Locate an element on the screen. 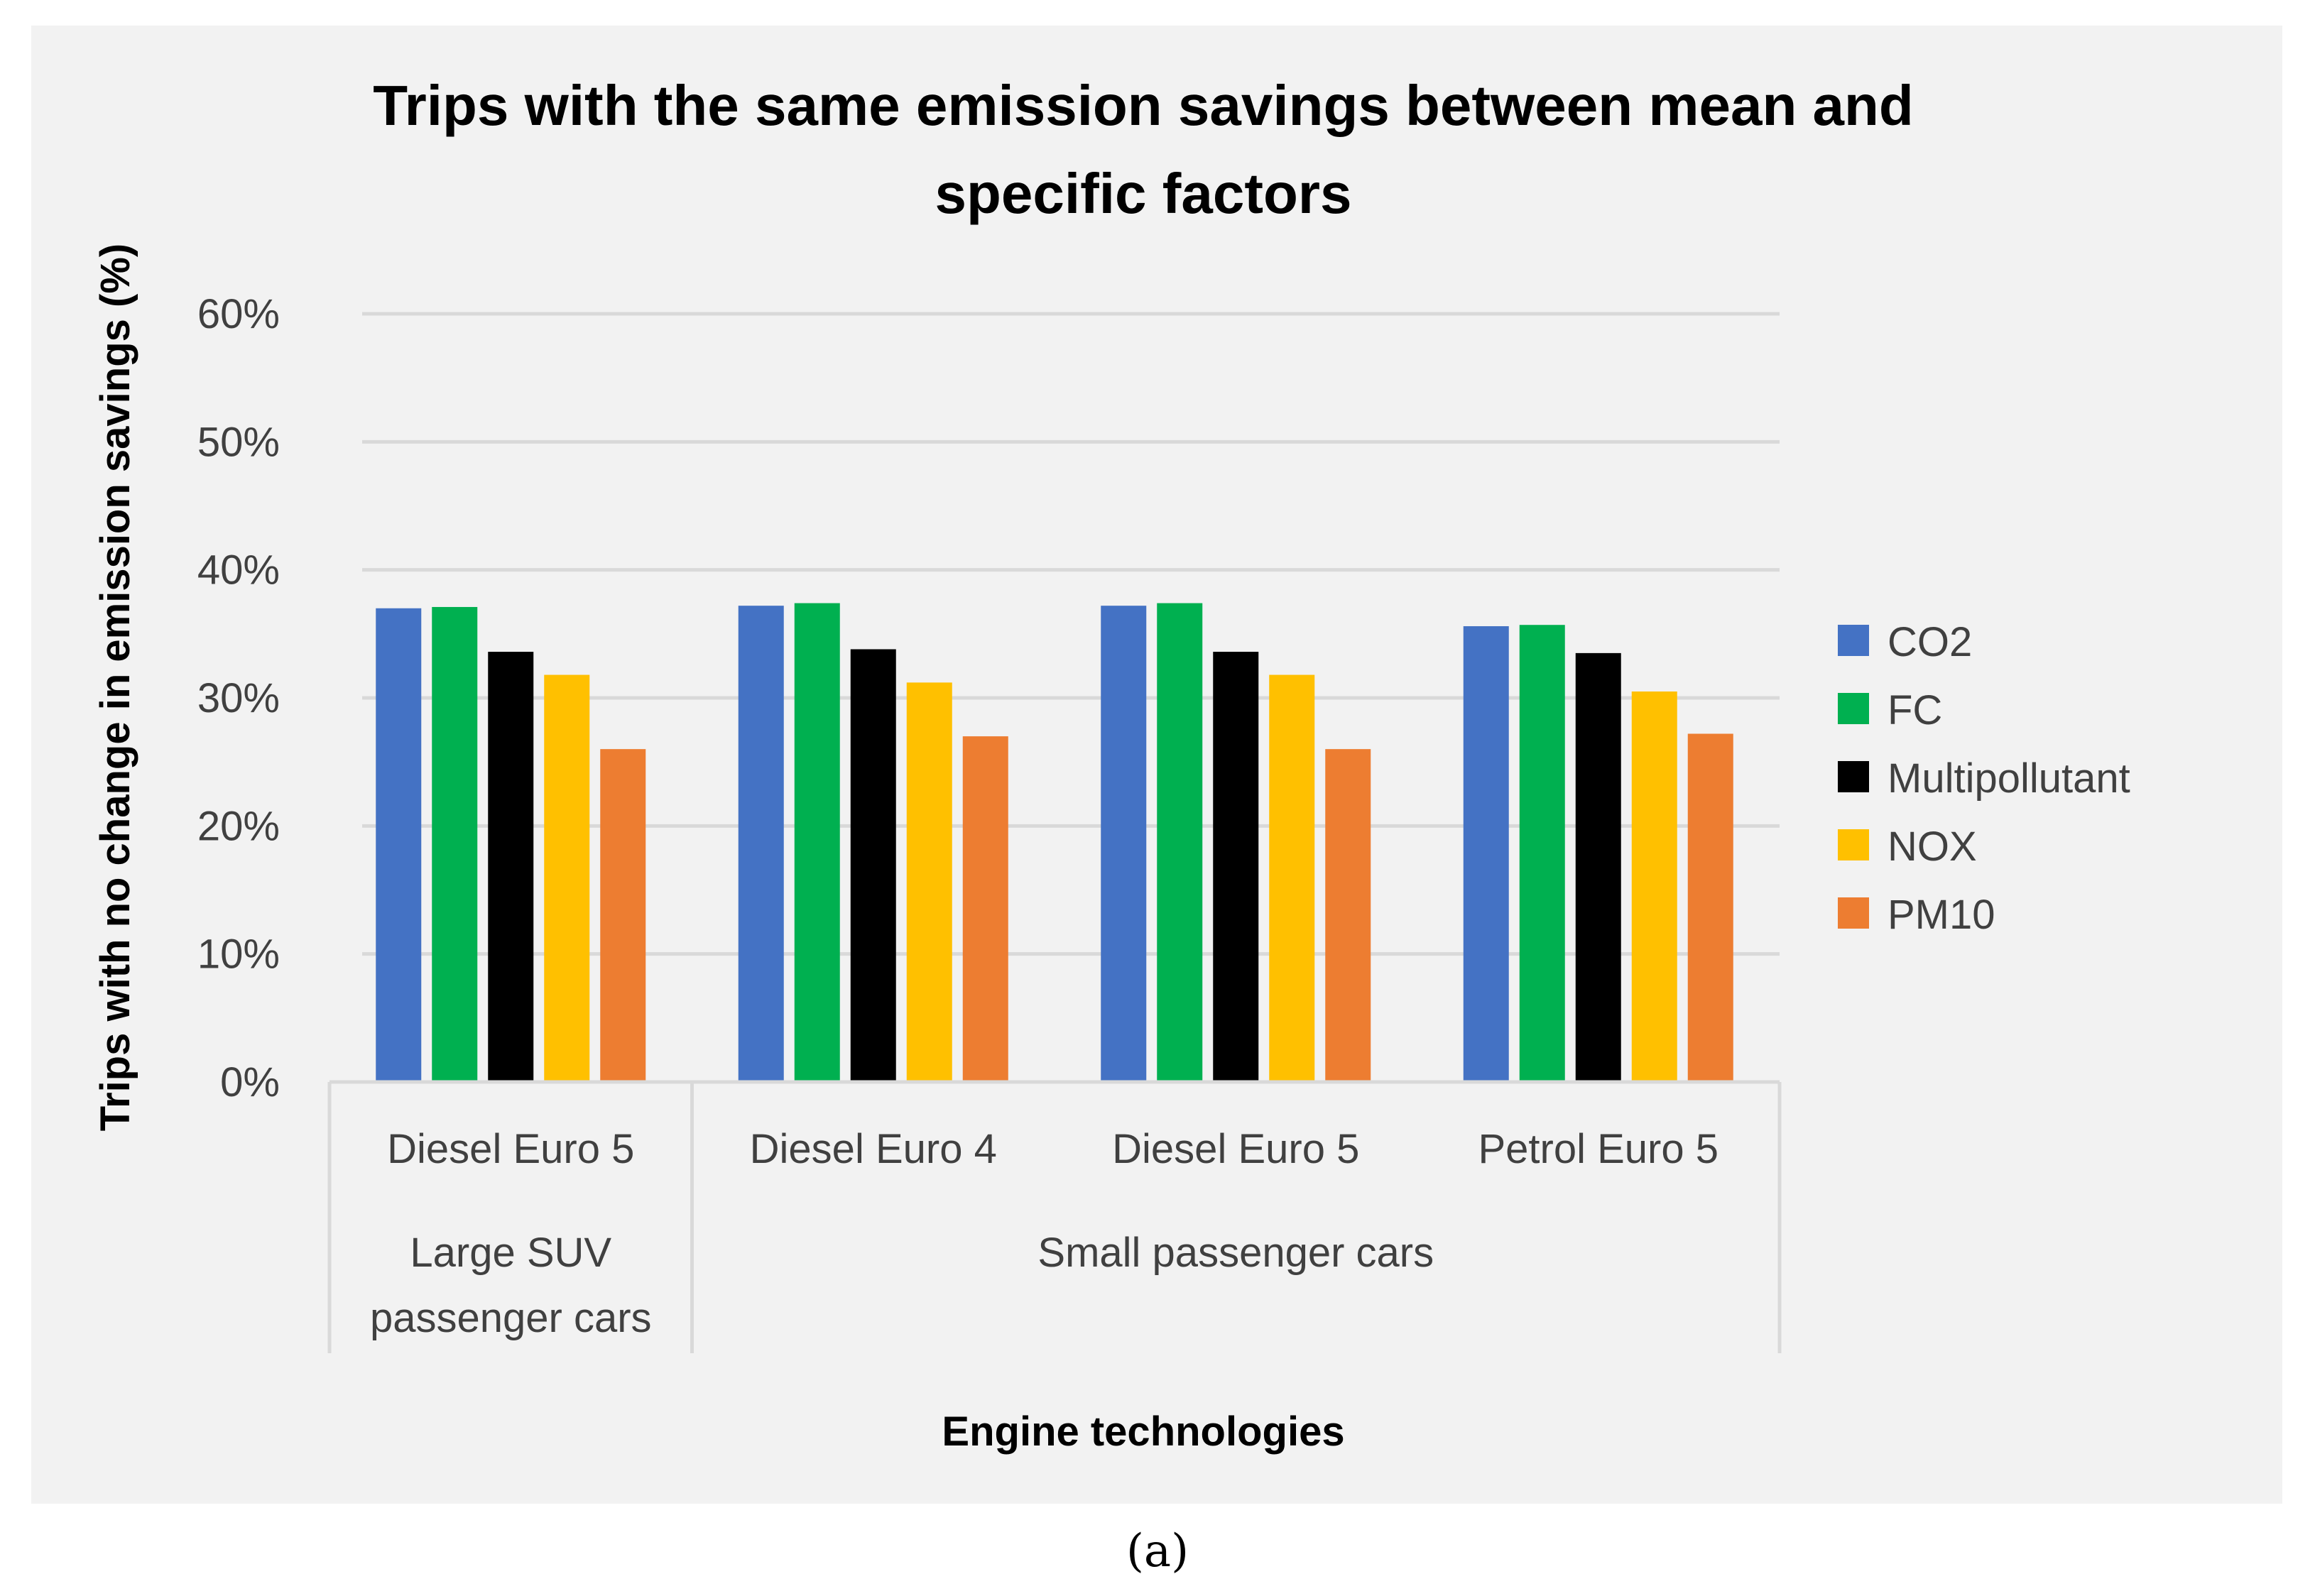  panel-label: (a) is located at coordinates (1157, 1551).